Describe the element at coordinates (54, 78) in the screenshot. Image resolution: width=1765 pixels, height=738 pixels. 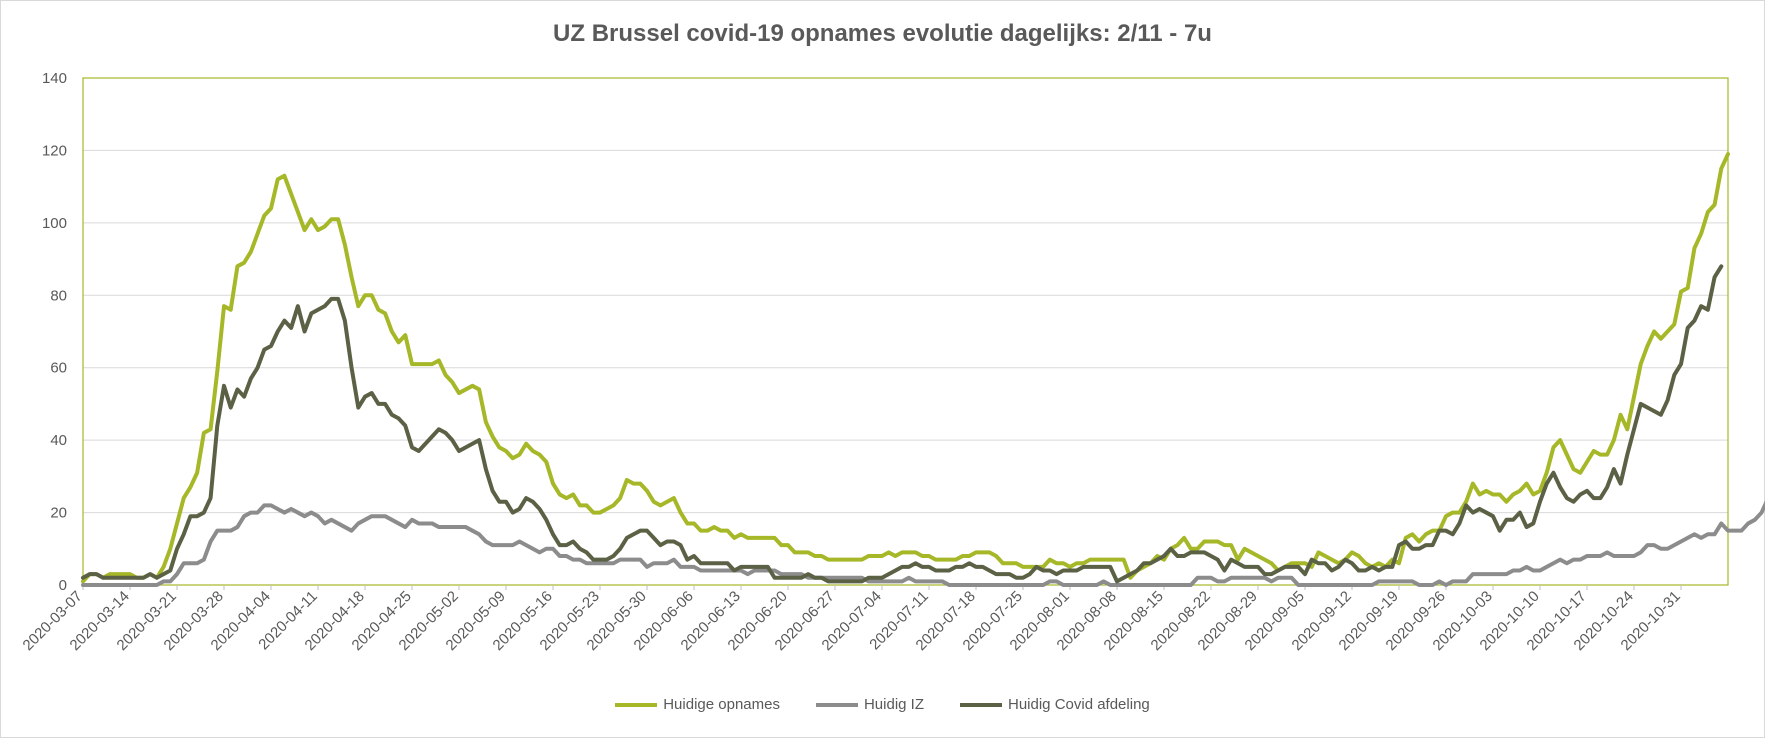
I see `y-tick-label: 140` at that location.